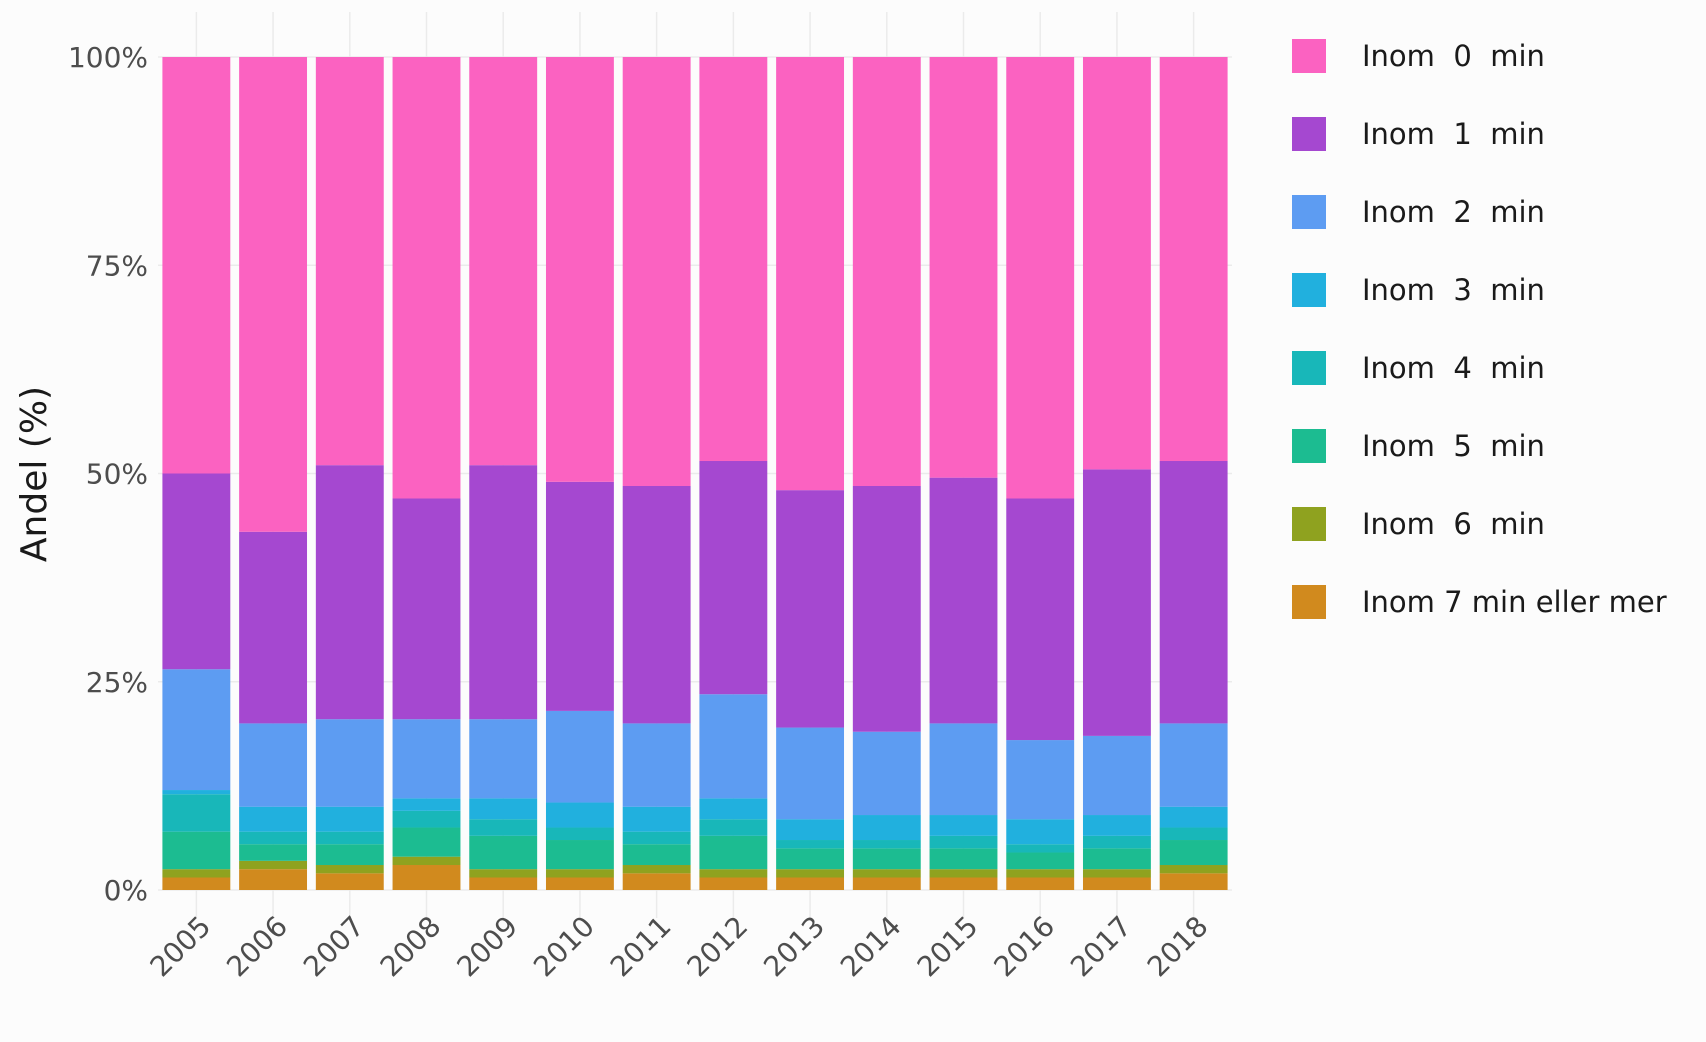  I want to click on bar-stack-2013, so click(810, 473).